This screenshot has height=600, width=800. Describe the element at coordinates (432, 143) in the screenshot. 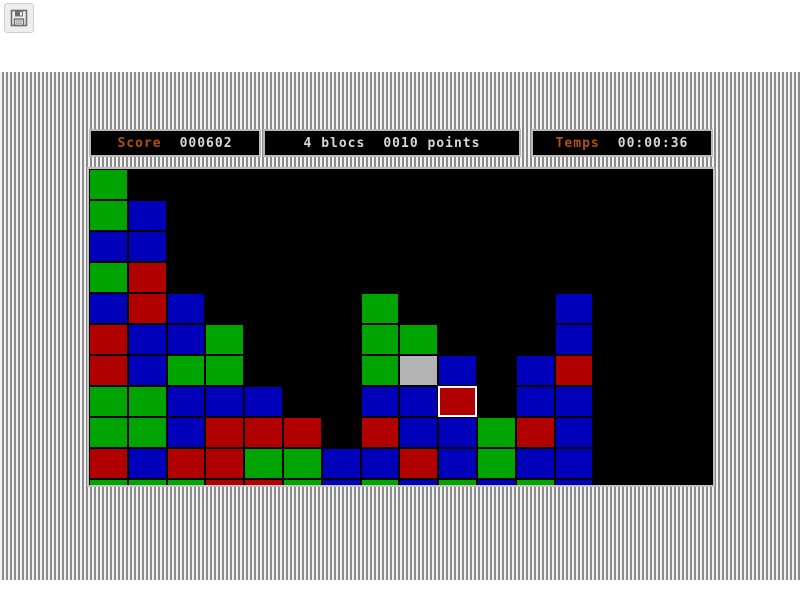

I see `combo-points-value: 0010 points` at that location.